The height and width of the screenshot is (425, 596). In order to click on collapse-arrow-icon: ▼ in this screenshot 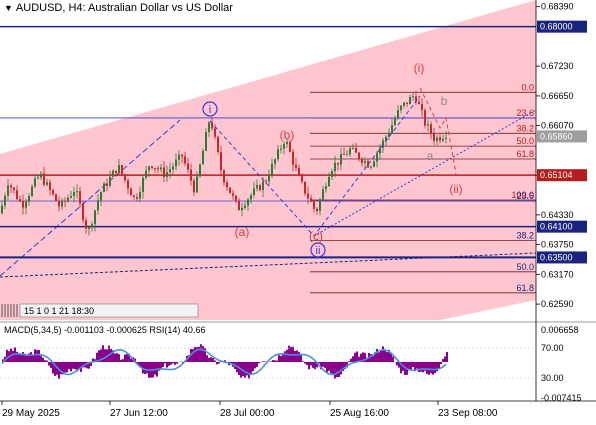, I will do `click(8, 8)`.